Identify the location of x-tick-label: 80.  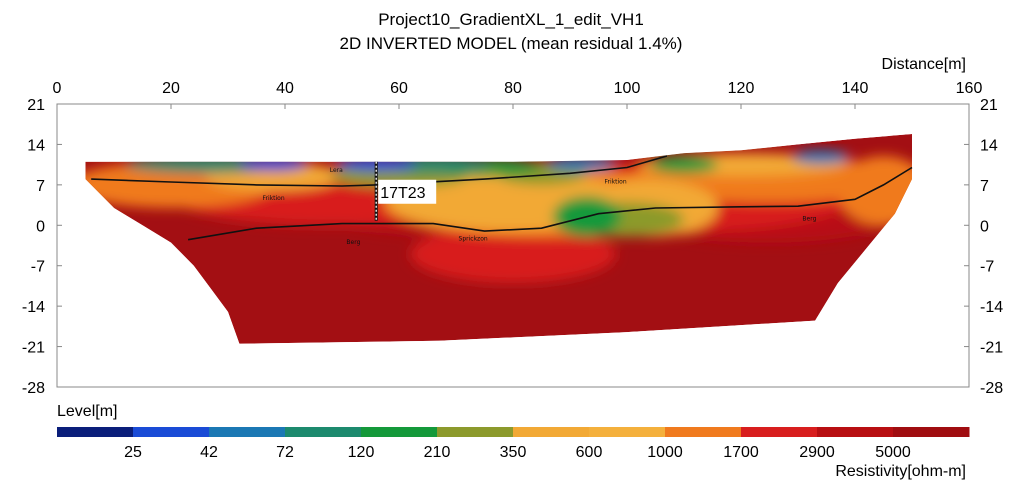
(513, 88).